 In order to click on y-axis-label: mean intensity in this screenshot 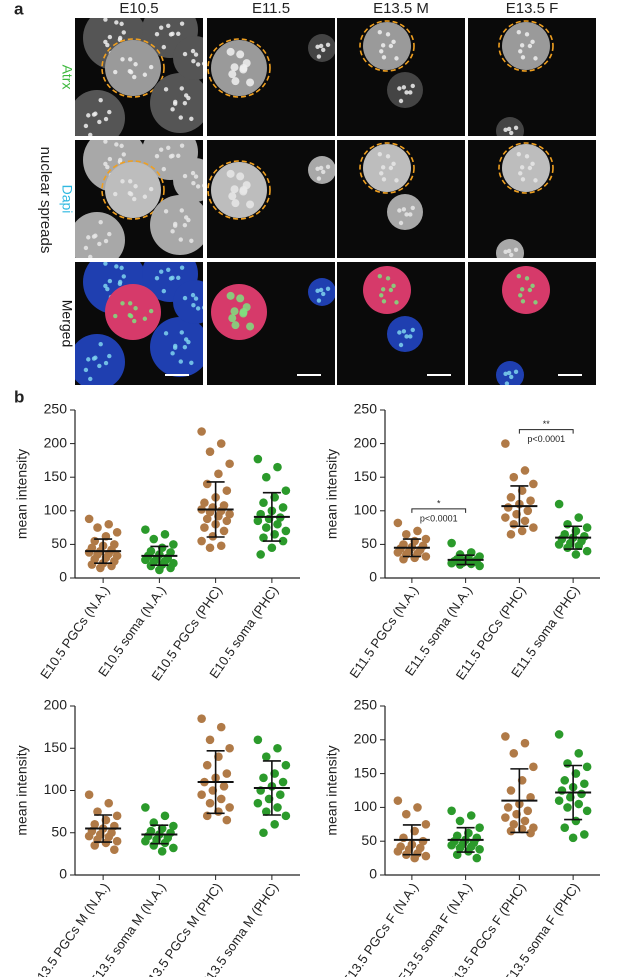, I will do `click(22, 790)`.